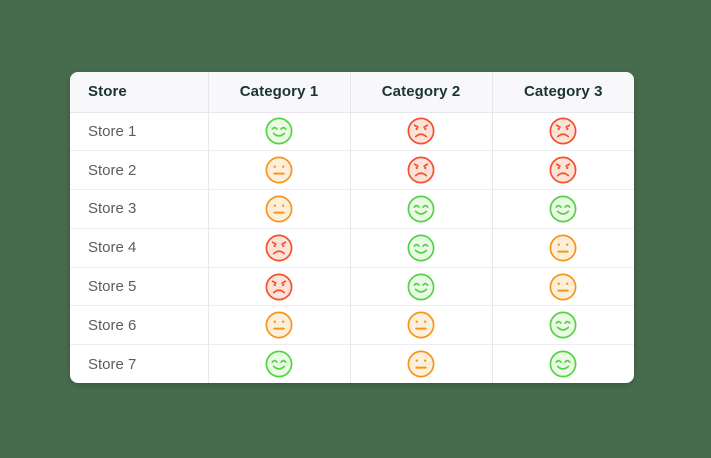  I want to click on store-name-cell: Store 2, so click(139, 170).